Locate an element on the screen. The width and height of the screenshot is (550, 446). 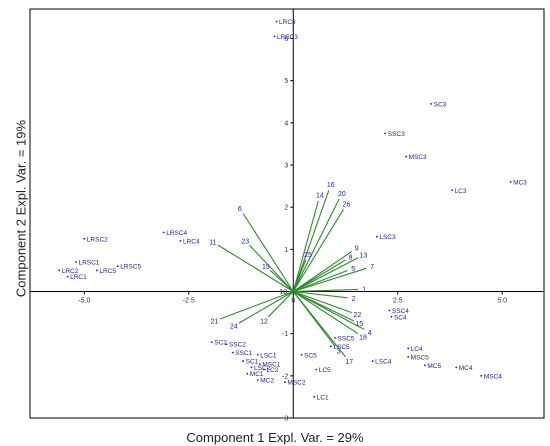
point-label-LRC1: LRC1 is located at coordinates (78, 277).